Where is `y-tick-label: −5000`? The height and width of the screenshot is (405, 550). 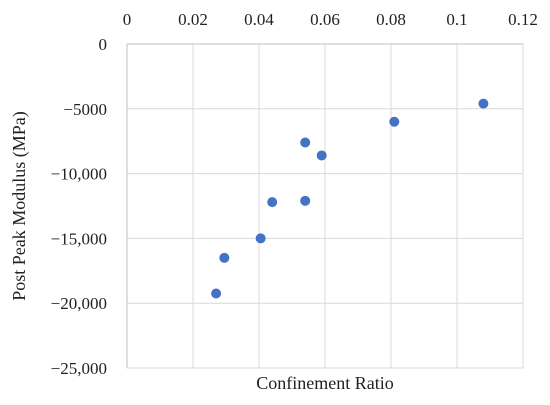
y-tick-label: −5000 is located at coordinates (85, 109).